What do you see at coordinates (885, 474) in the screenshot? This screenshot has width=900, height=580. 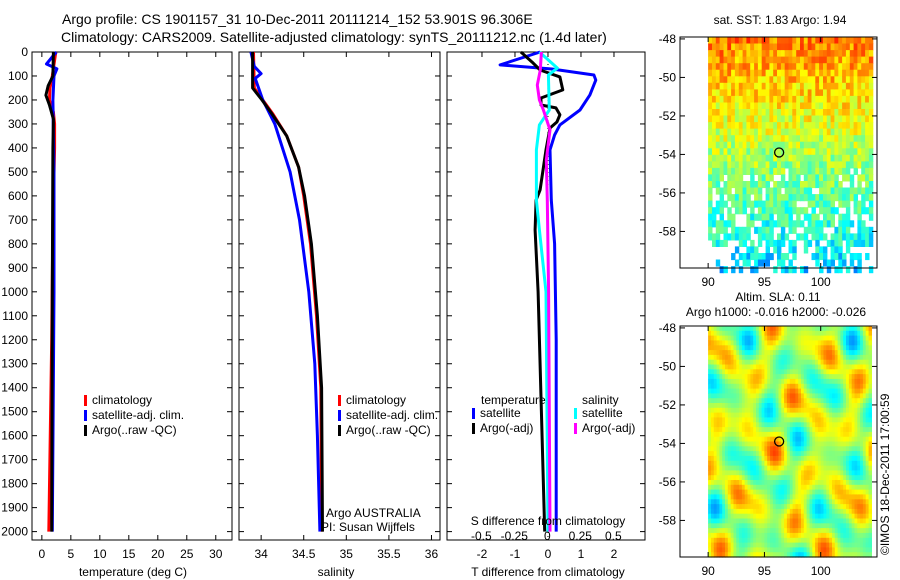 I see `copyright-label: ©IMOS 18-Dec-2011 17:00:59` at bounding box center [885, 474].